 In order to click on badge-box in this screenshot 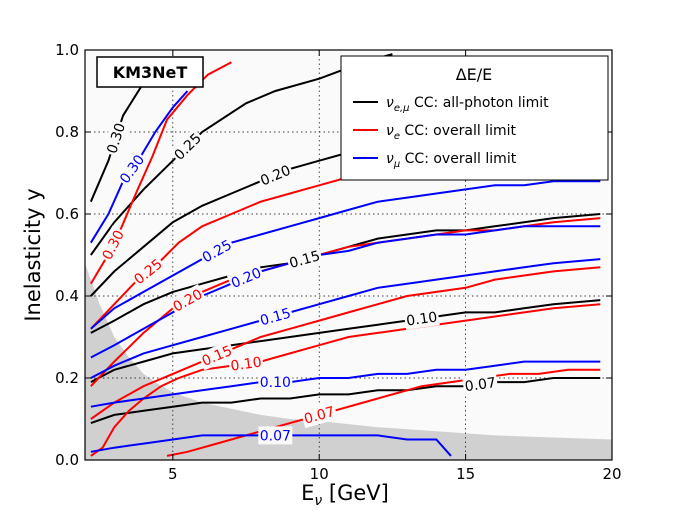, I will do `click(150, 72)`.